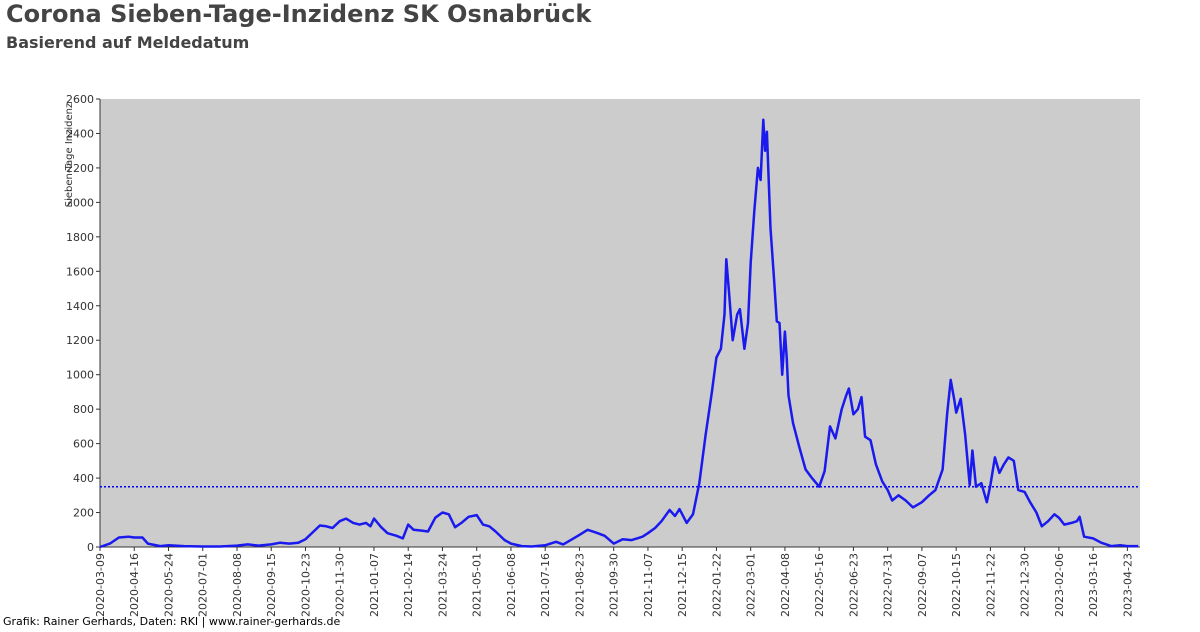 This screenshot has height=632, width=1200. I want to click on y-axis-label: Sieben-Tage Inzidenz, so click(69, 155).